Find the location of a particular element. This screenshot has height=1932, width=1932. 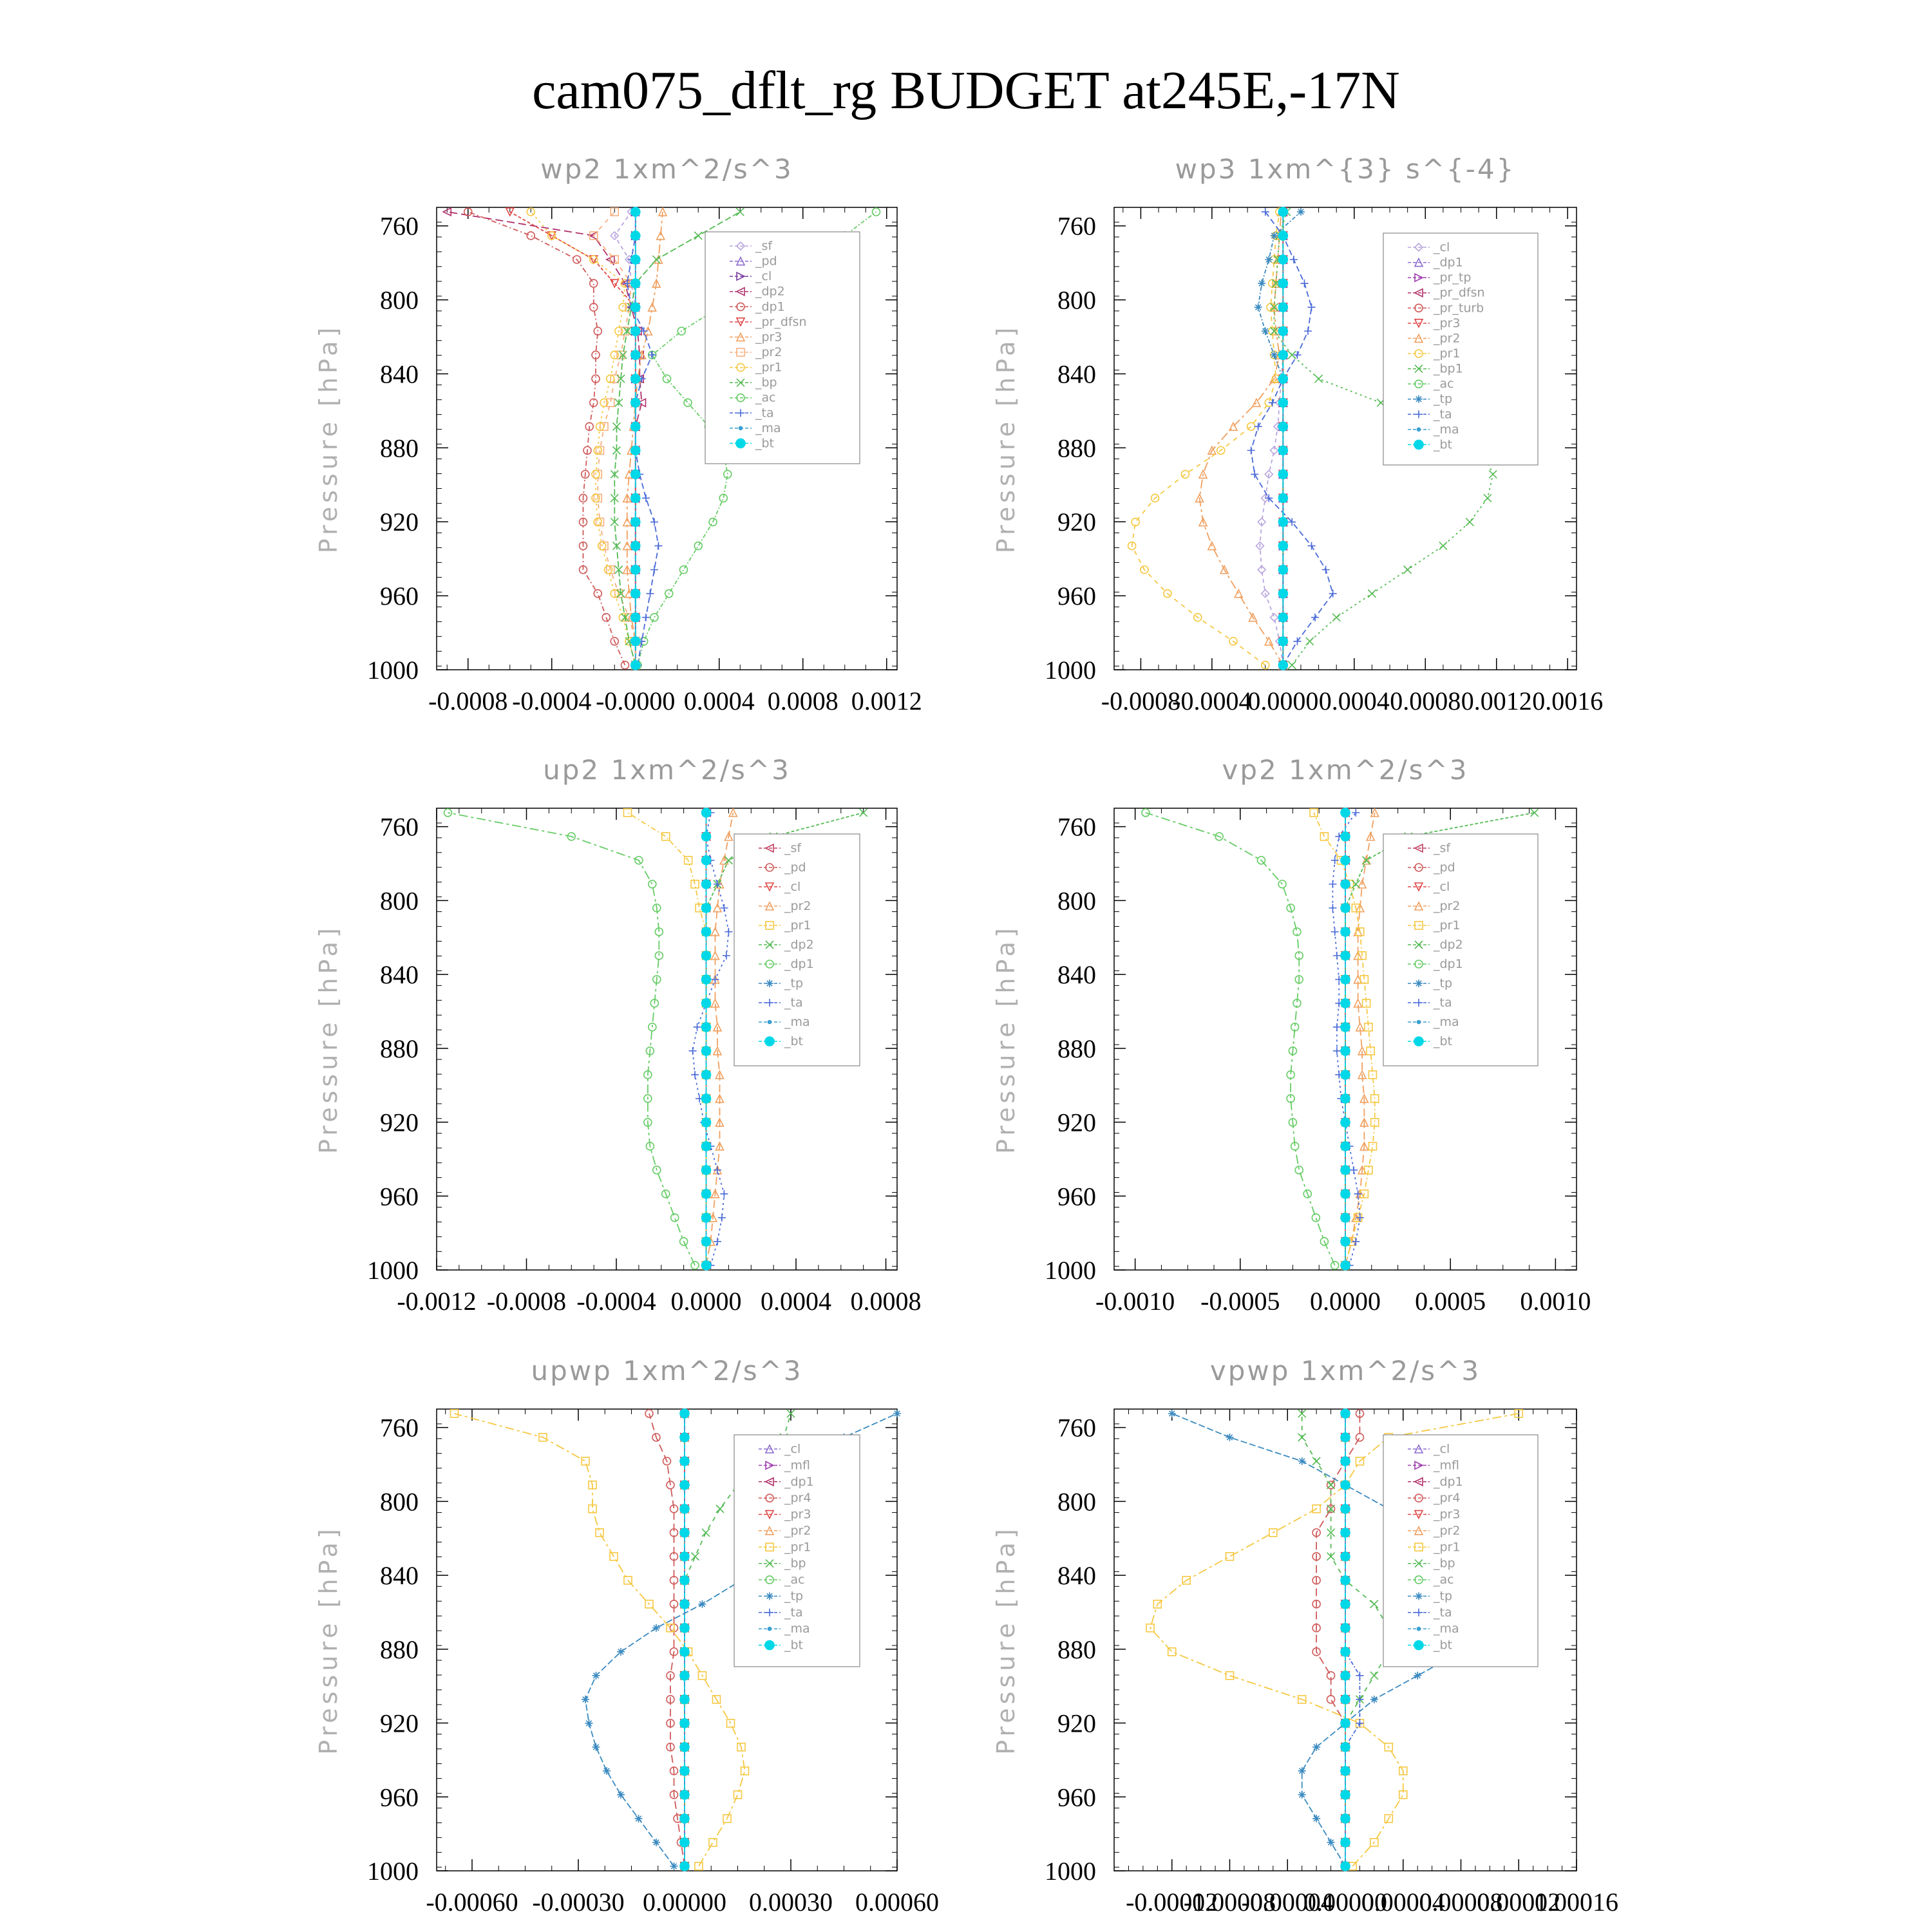

x-tick-label: 0.0012 is located at coordinates (1496, 701).